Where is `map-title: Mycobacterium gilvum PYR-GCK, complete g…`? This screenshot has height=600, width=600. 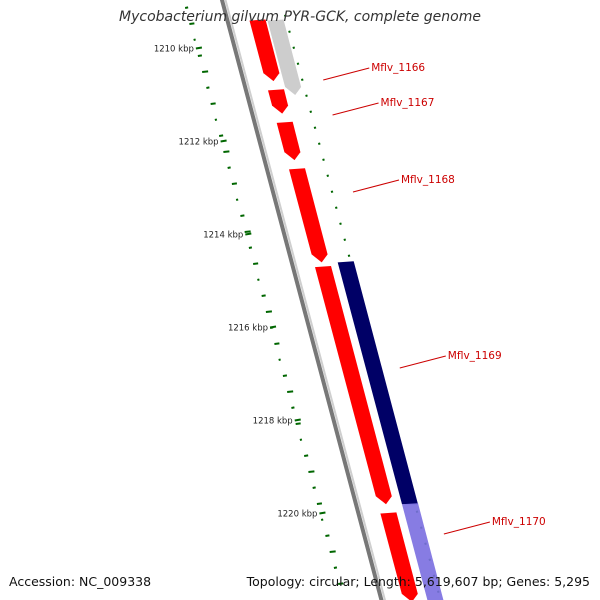
map-title: Mycobacterium gilvum PYR-GCK, complete g… is located at coordinates (300, 17).